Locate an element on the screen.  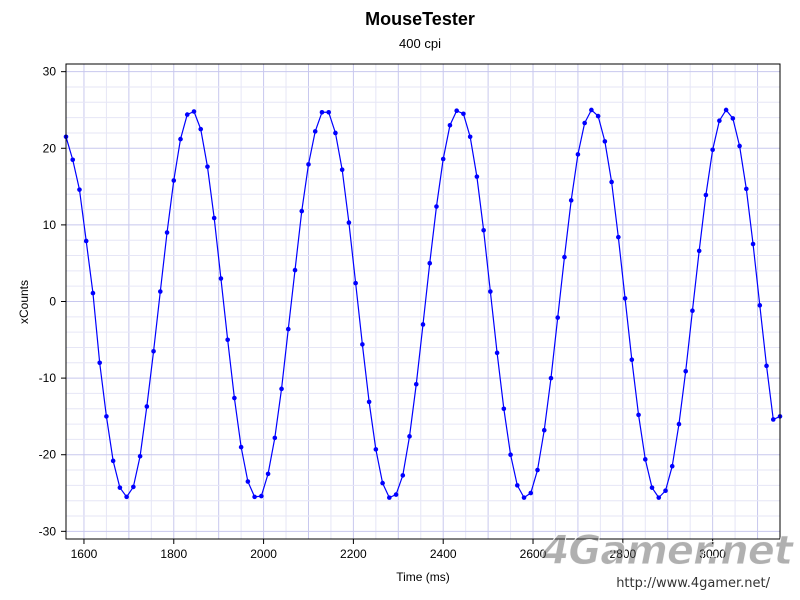
x-tick-label: 2800 is located at coordinates (622, 554).